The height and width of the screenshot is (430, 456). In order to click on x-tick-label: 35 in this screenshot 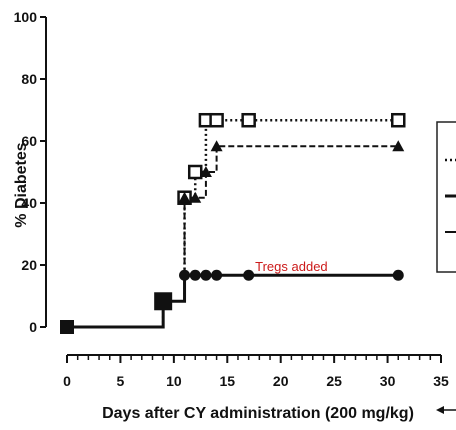, I will do `click(441, 381)`.